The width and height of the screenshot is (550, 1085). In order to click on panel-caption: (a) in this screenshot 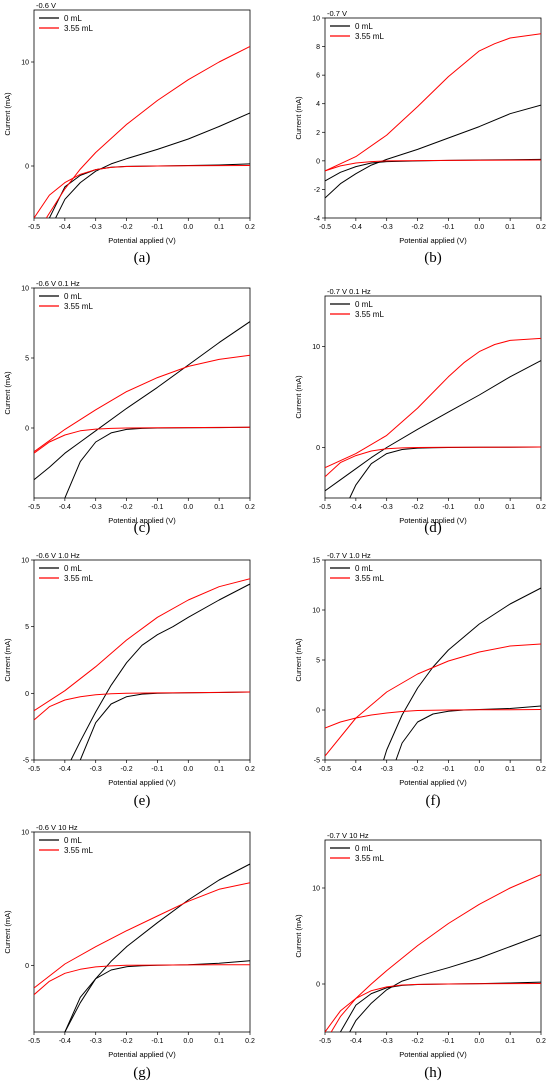, I will do `click(142, 258)`.